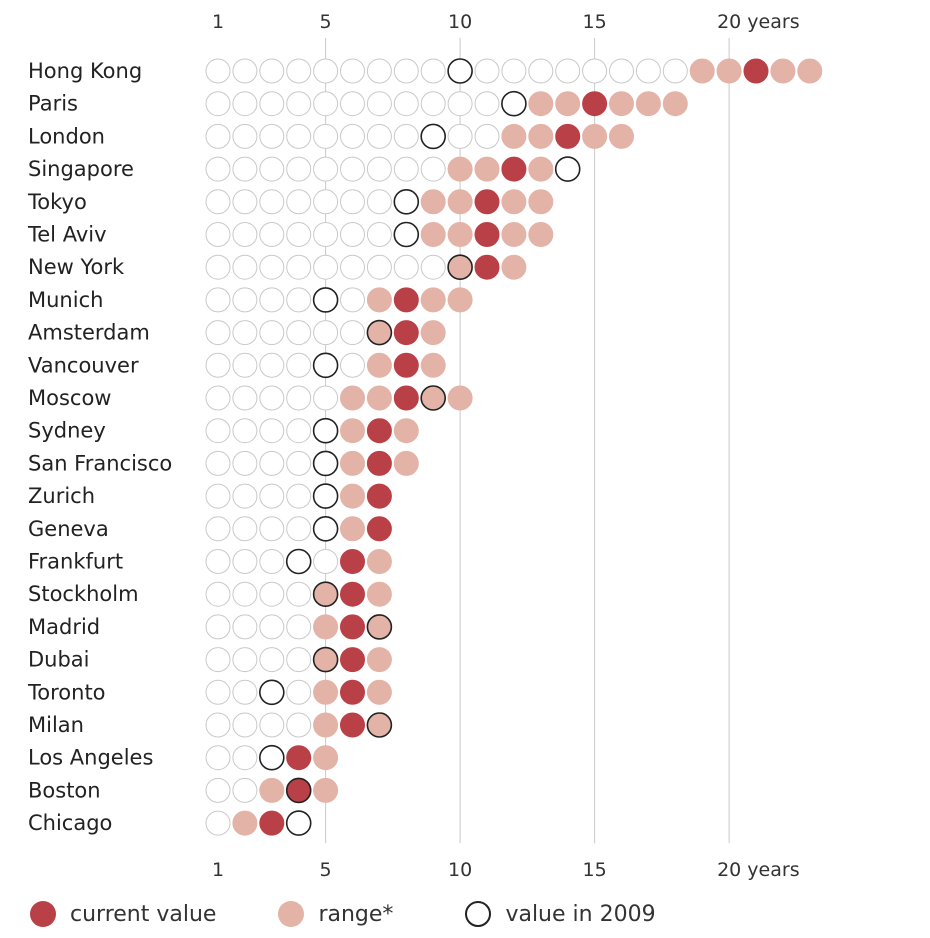 The image size is (930, 938). Describe the element at coordinates (83, 365) in the screenshot. I see `city-label: Vancouver` at that location.